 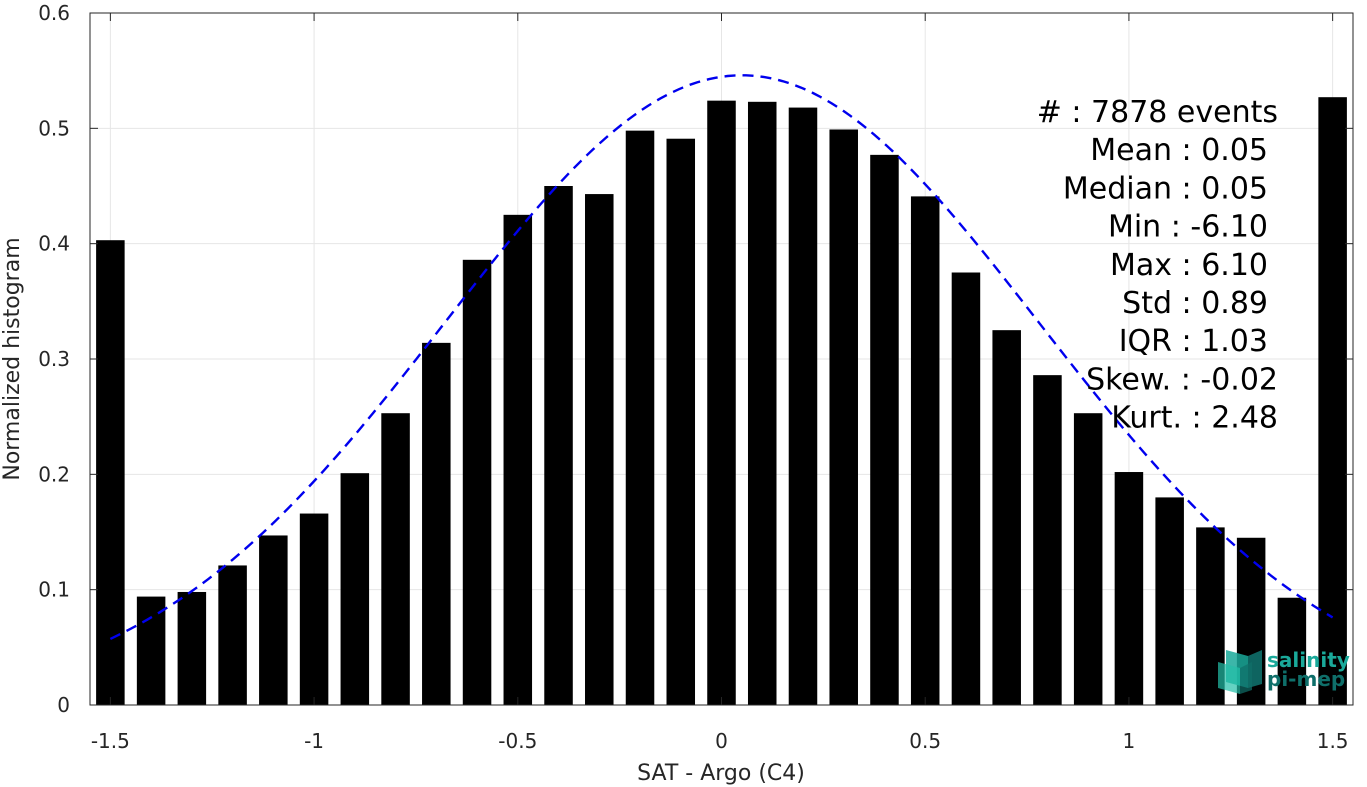 What do you see at coordinates (1193, 341) in the screenshot?
I see `stat-iqr: IQR : 1.03` at bounding box center [1193, 341].